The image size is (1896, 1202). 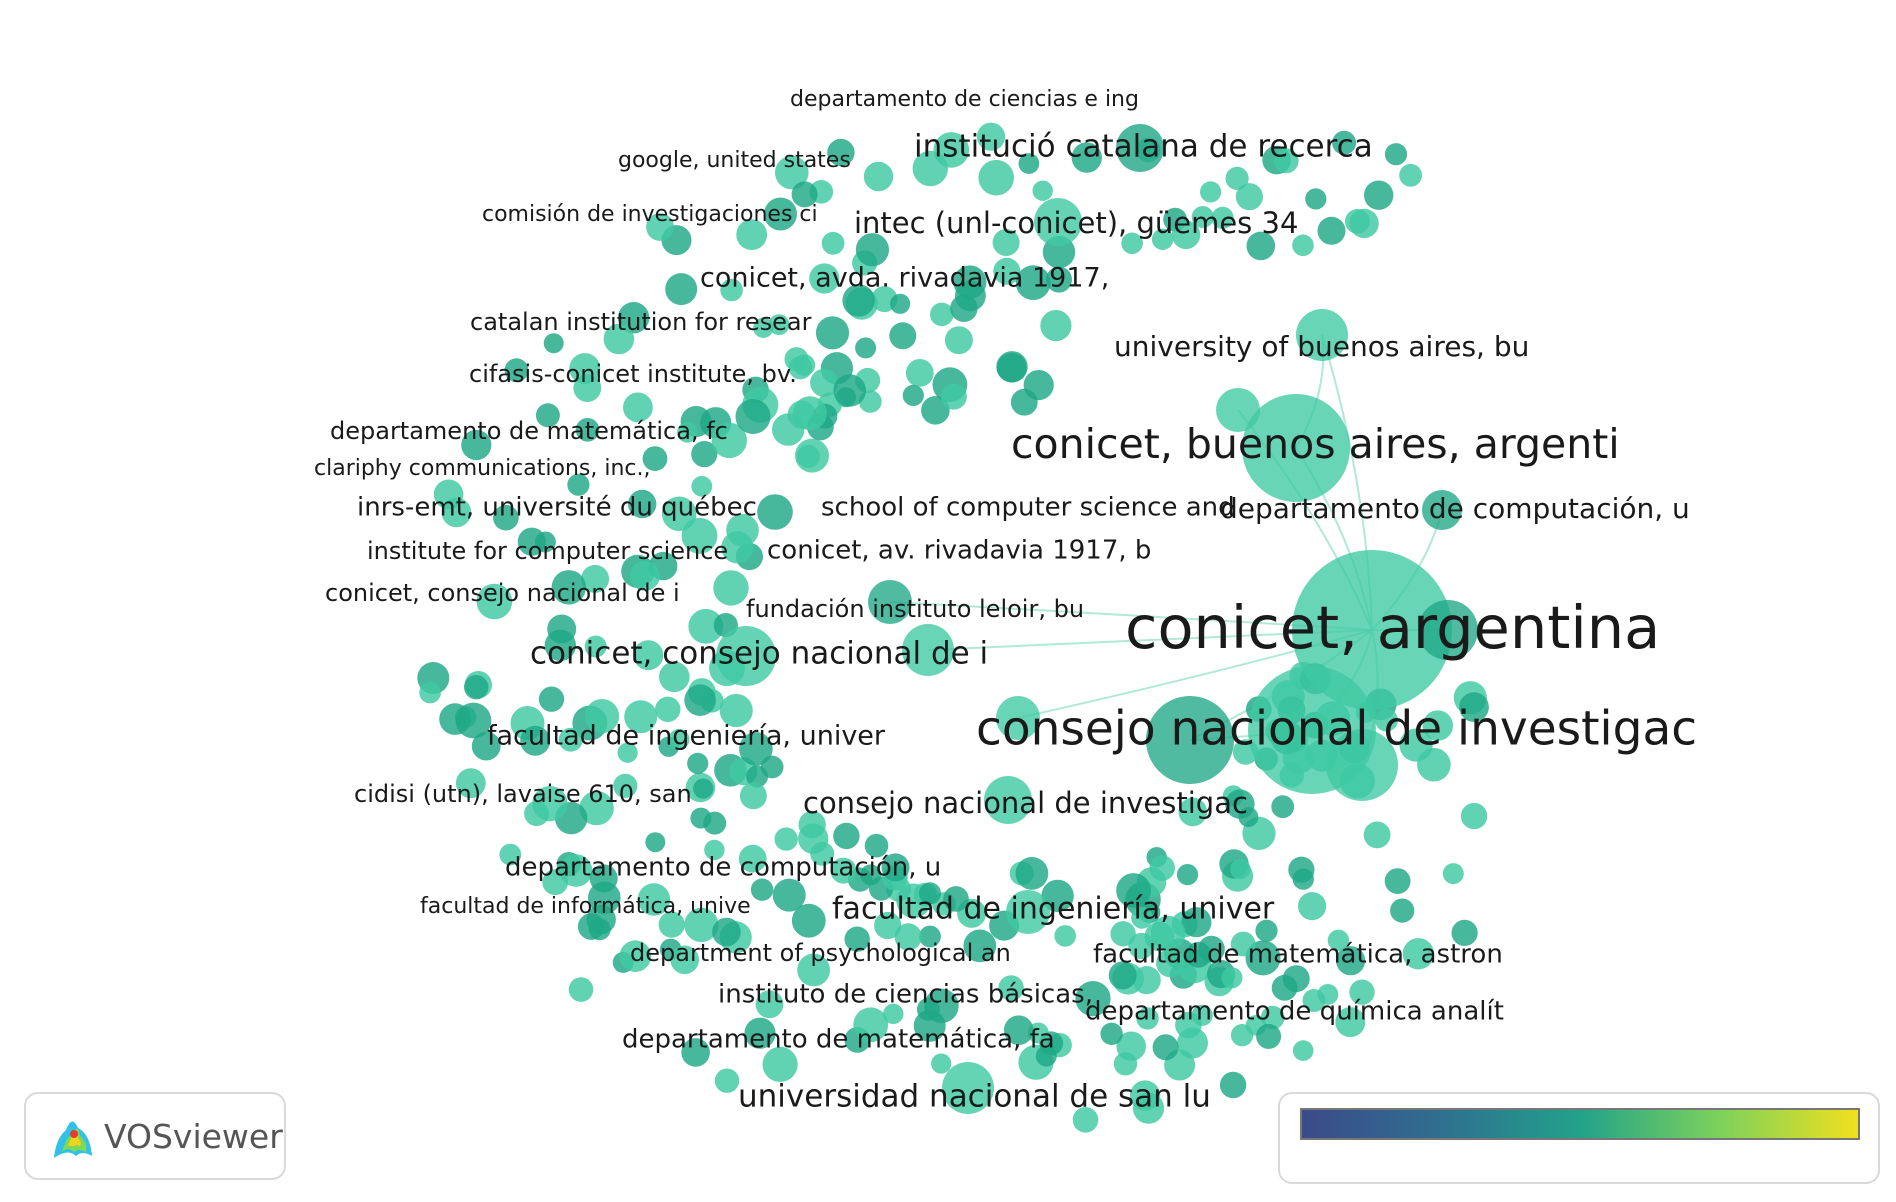 I want to click on node-label: cidisi (utn), lavaise 610, san, so click(x=523, y=794).